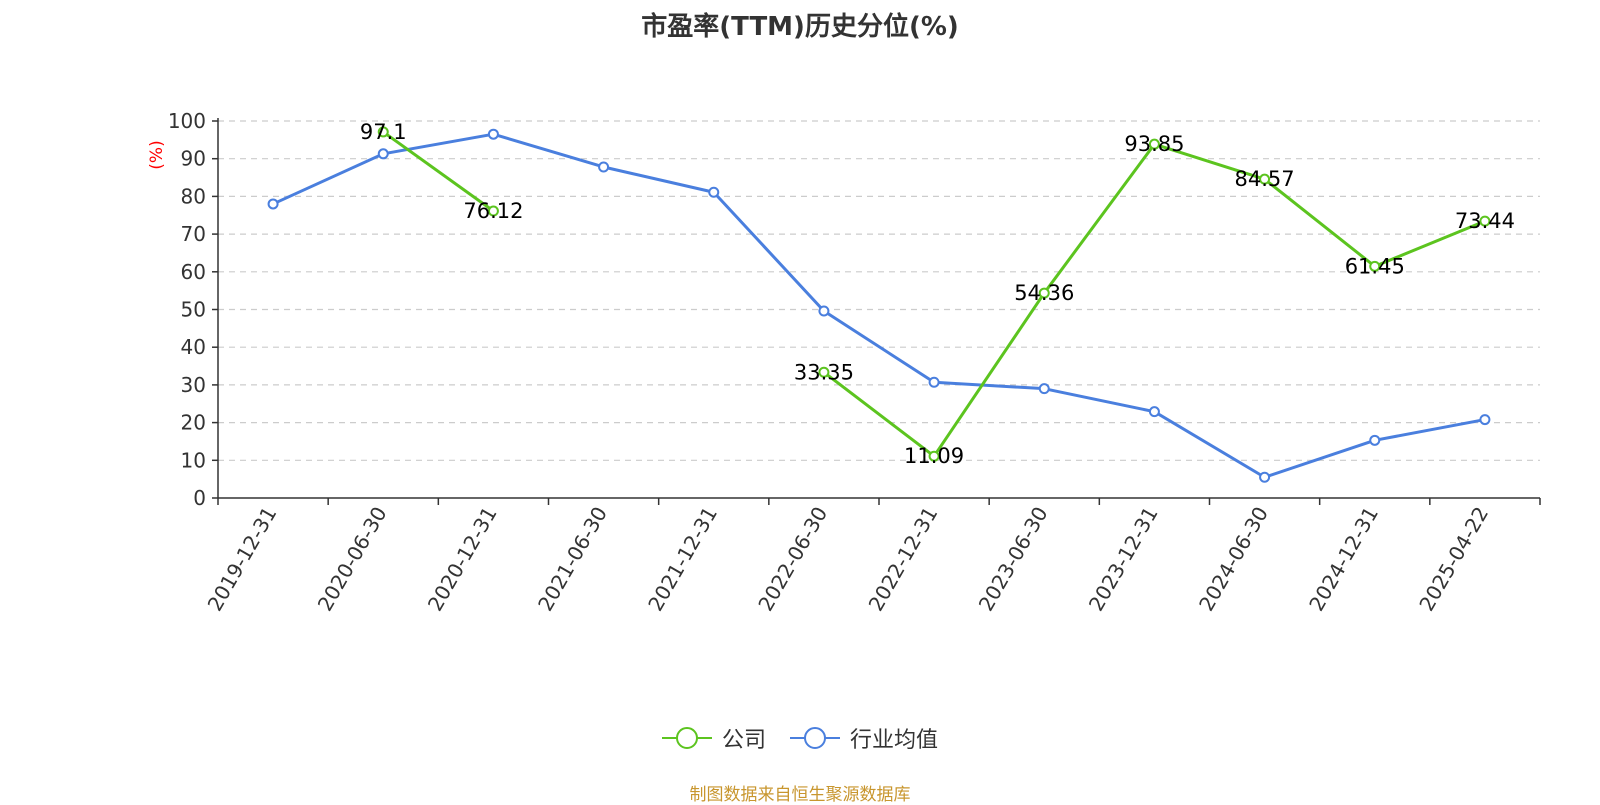 The height and width of the screenshot is (805, 1600). I want to click on x-tick-label: 2025-04-22, so click(1453, 559).